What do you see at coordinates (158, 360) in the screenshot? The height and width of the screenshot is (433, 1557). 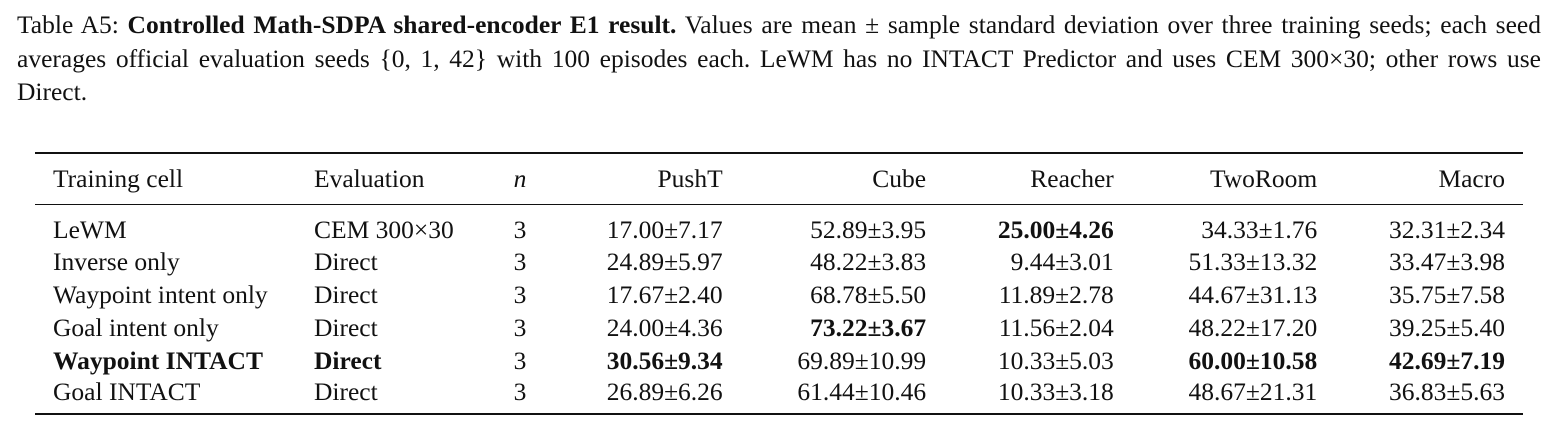 I see `cell-training-cell: Waypoint INTACT` at bounding box center [158, 360].